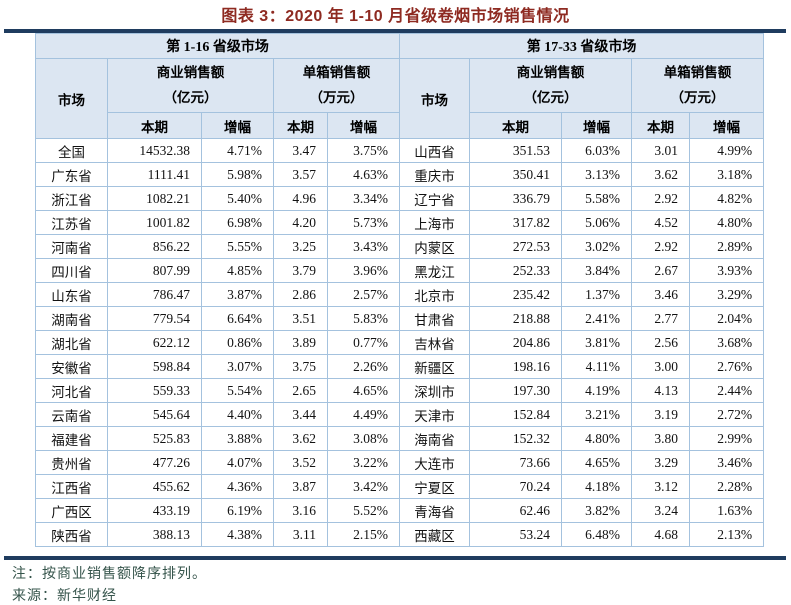 This screenshot has width=791, height=605. What do you see at coordinates (727, 294) in the screenshot?
I see `value-cell: 3.29%` at bounding box center [727, 294].